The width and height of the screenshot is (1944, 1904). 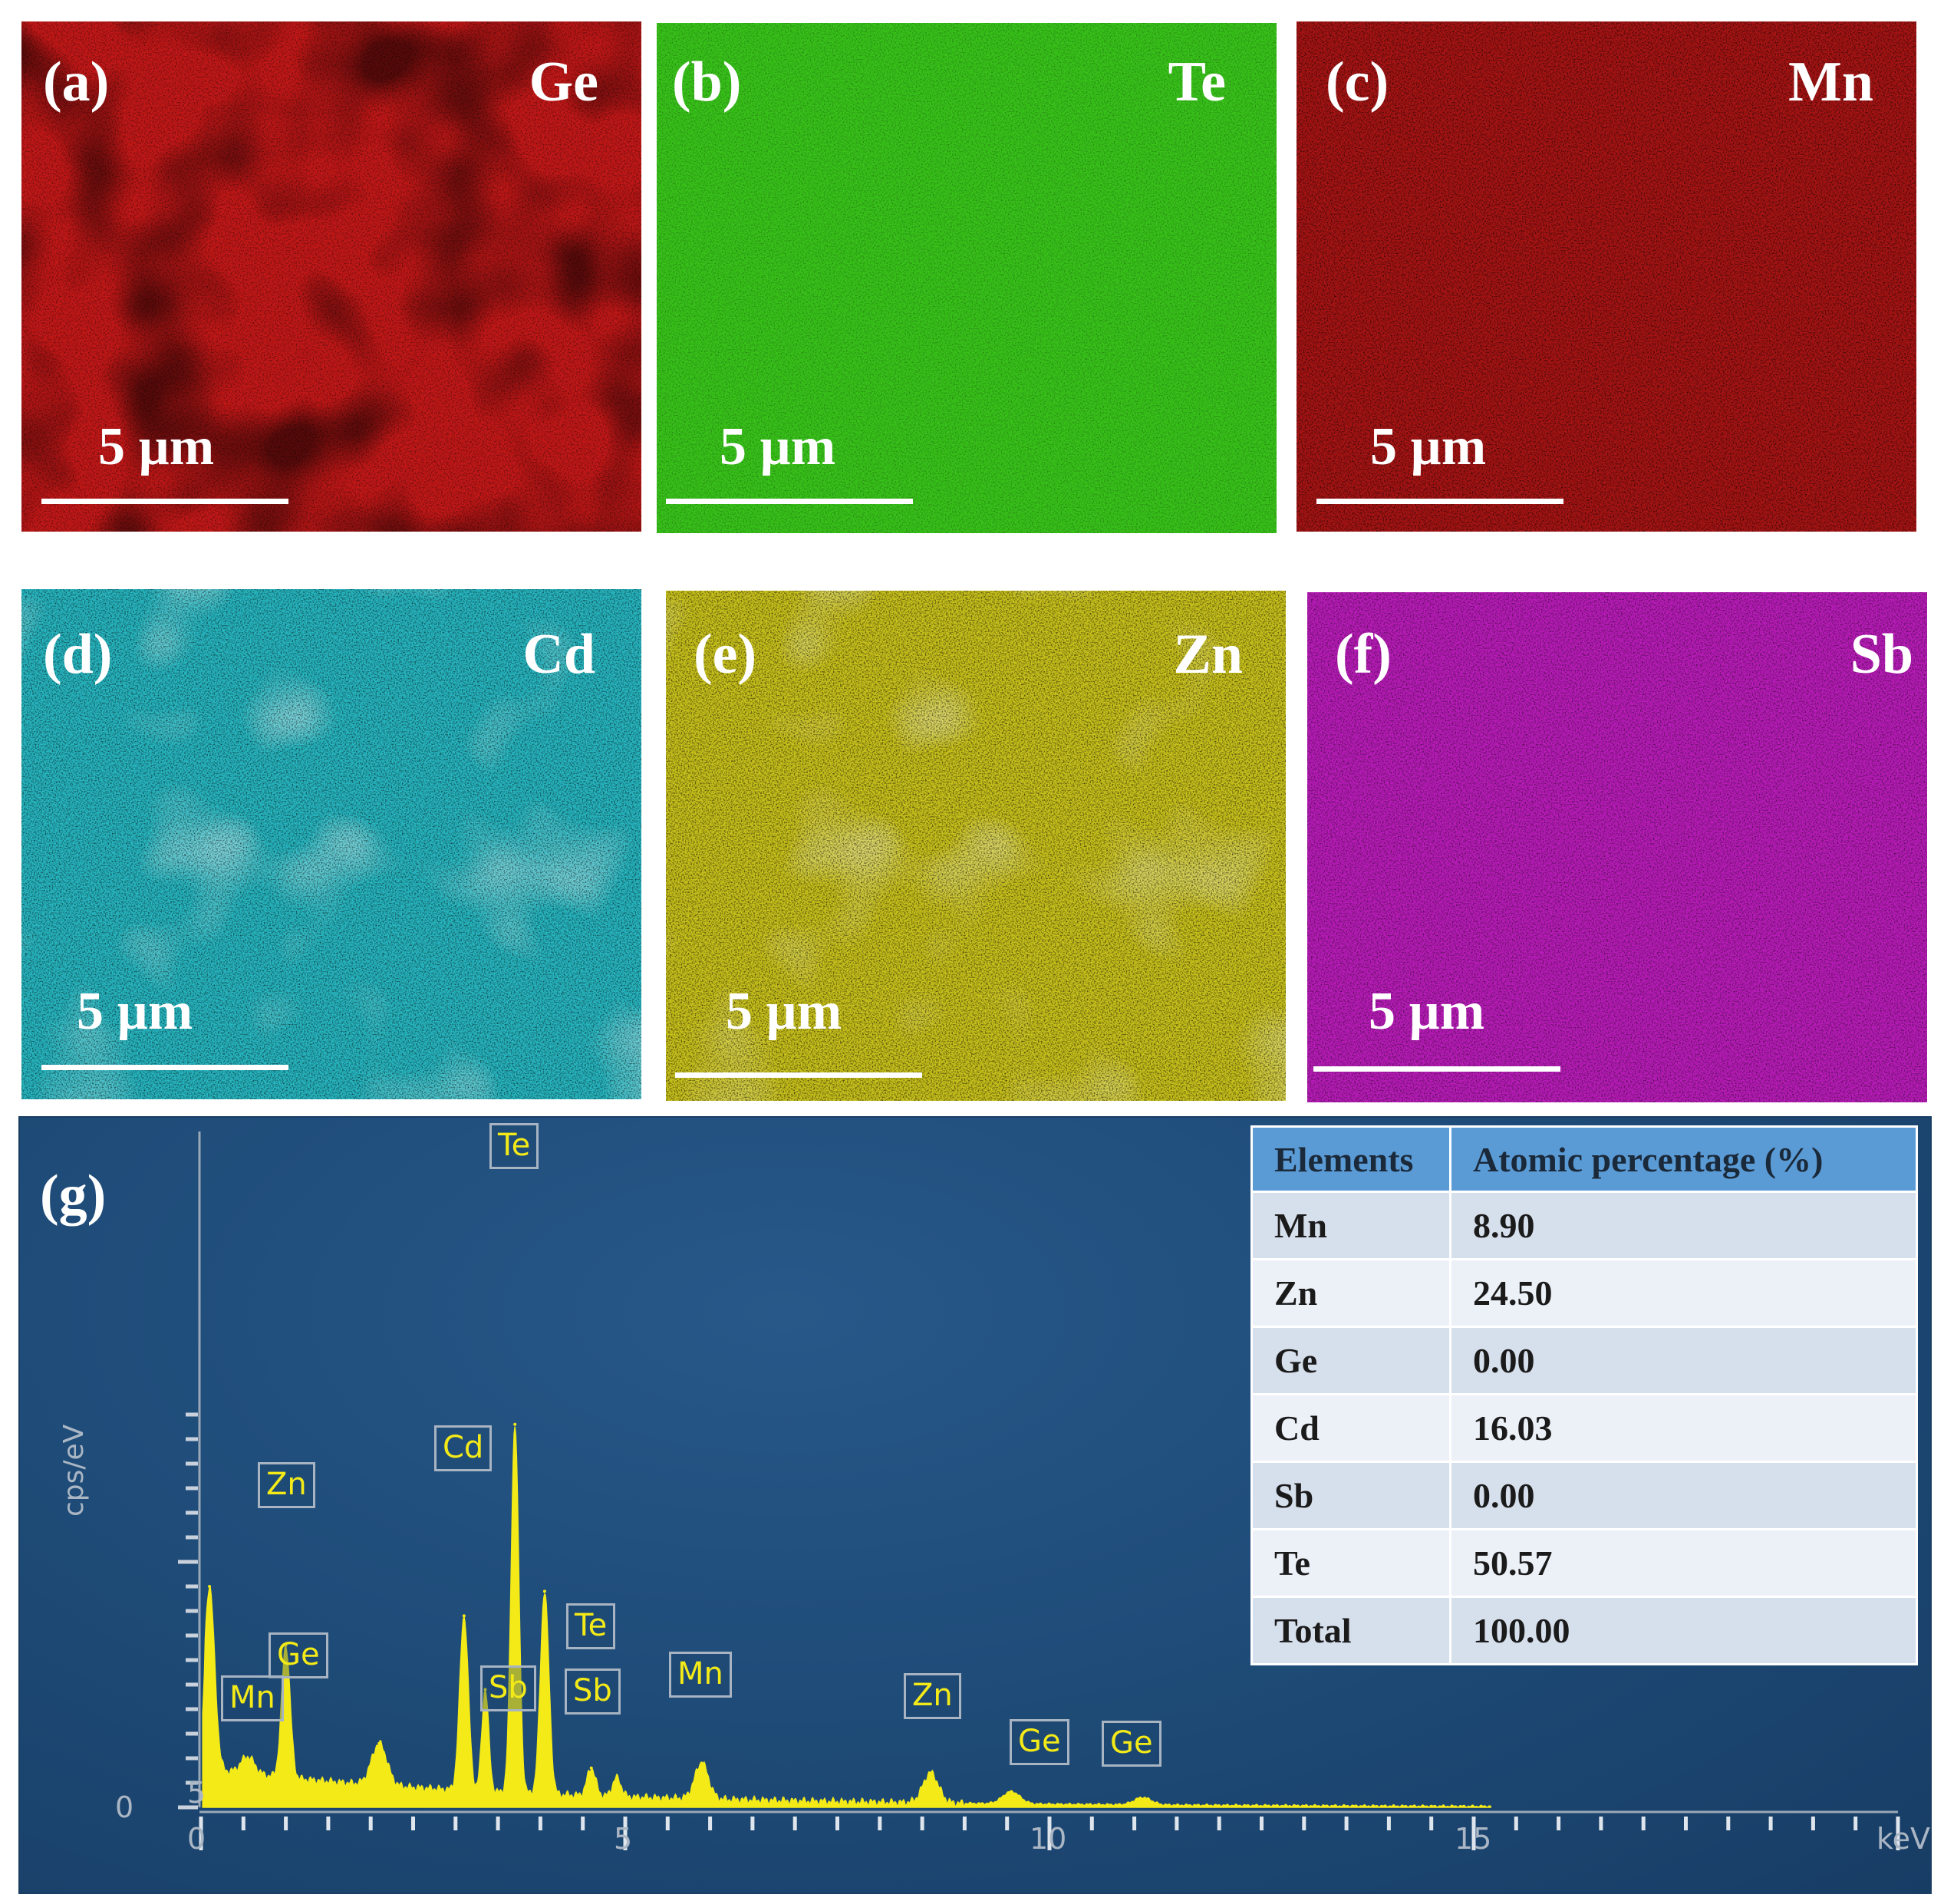 What do you see at coordinates (1040, 1742) in the screenshot?
I see `peak-label-ge-k1: Ge` at bounding box center [1040, 1742].